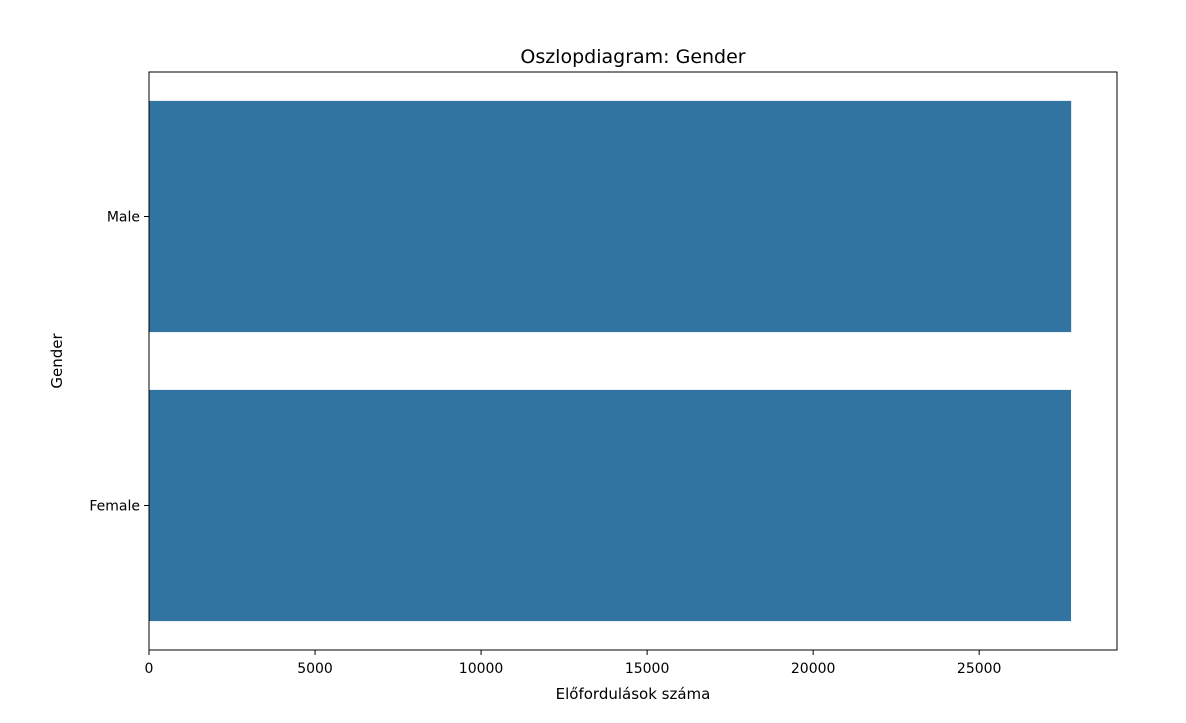 This screenshot has height=723, width=1186. Describe the element at coordinates (149, 669) in the screenshot. I see `x-tick-label: 0` at that location.